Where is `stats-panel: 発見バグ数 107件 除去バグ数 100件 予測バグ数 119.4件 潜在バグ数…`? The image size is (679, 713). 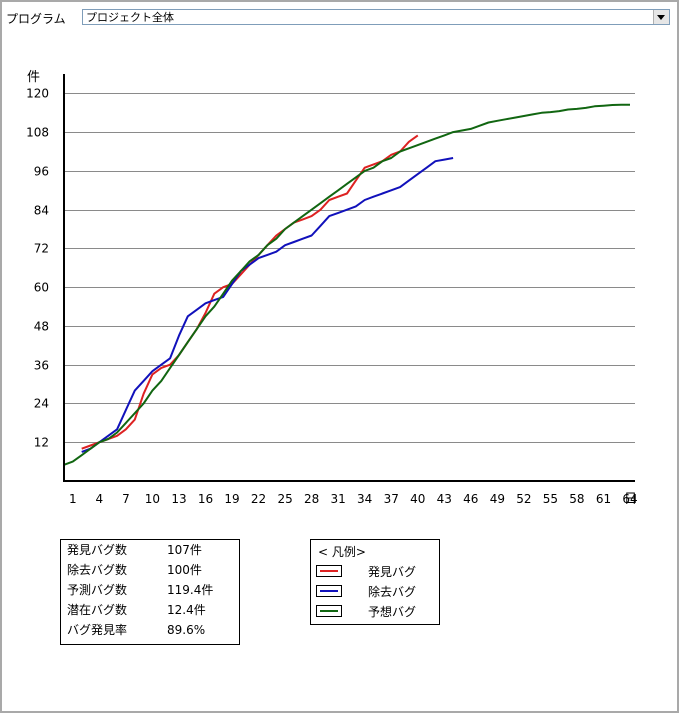 stats-panel: 発見バグ数 107件 除去バグ数 100件 予測バグ数 119.4件 潜在バグ数… is located at coordinates (150, 592).